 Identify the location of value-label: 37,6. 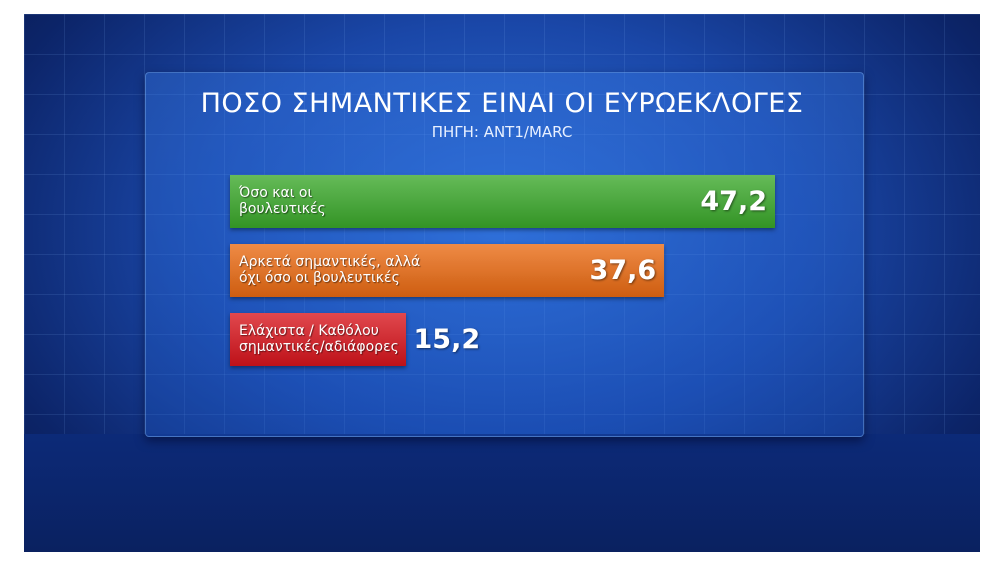
(623, 270).